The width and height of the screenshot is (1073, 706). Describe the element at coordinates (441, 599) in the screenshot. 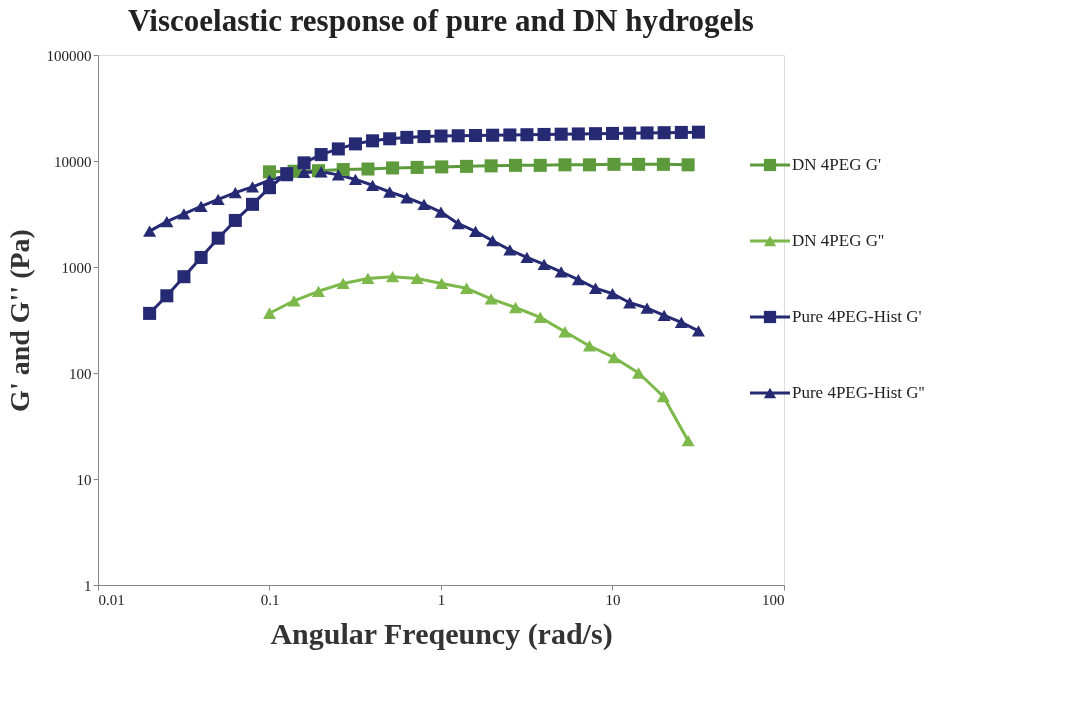

I see `x-tick-label: 1` at that location.